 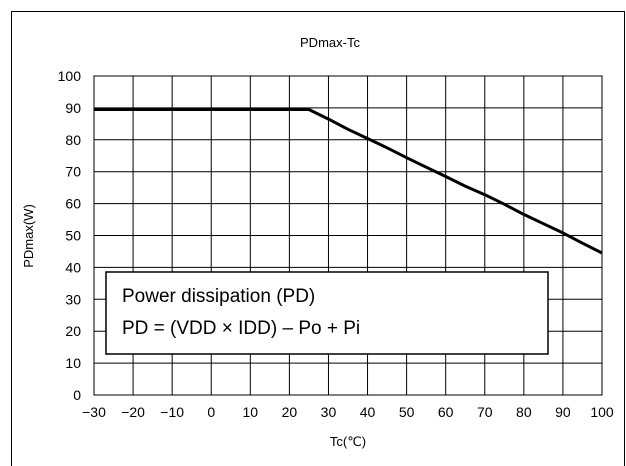 I want to click on x-tick-label: −20, so click(x=133, y=412).